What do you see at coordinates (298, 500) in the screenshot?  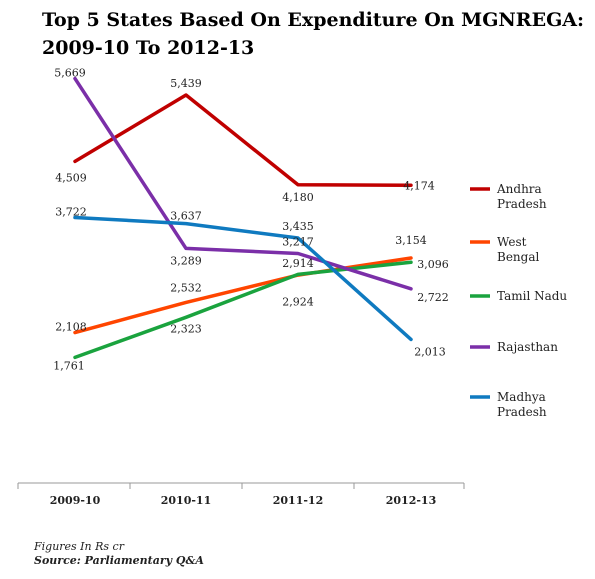 I see `x-tick-label-2011-12: 2011-12` at bounding box center [298, 500].